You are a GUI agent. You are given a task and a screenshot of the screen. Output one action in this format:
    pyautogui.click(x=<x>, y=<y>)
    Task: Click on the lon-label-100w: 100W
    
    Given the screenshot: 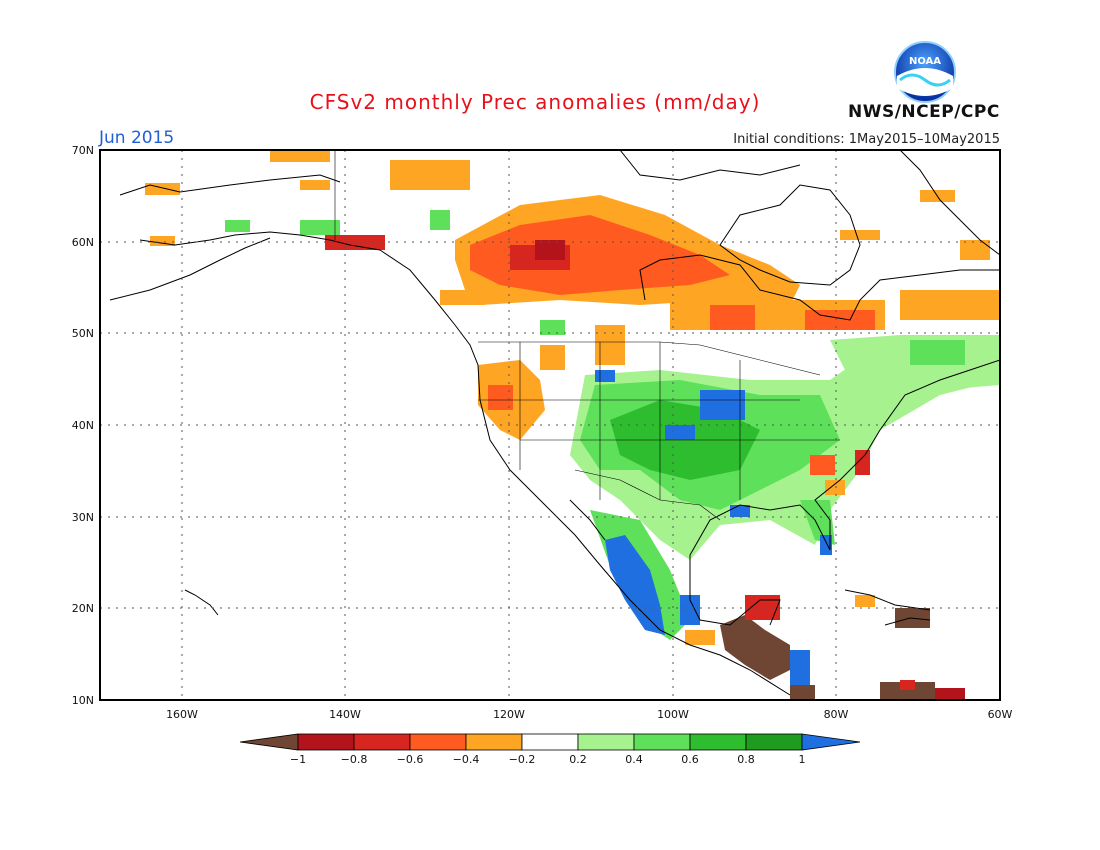 What is the action you would take?
    pyautogui.click(x=673, y=714)
    